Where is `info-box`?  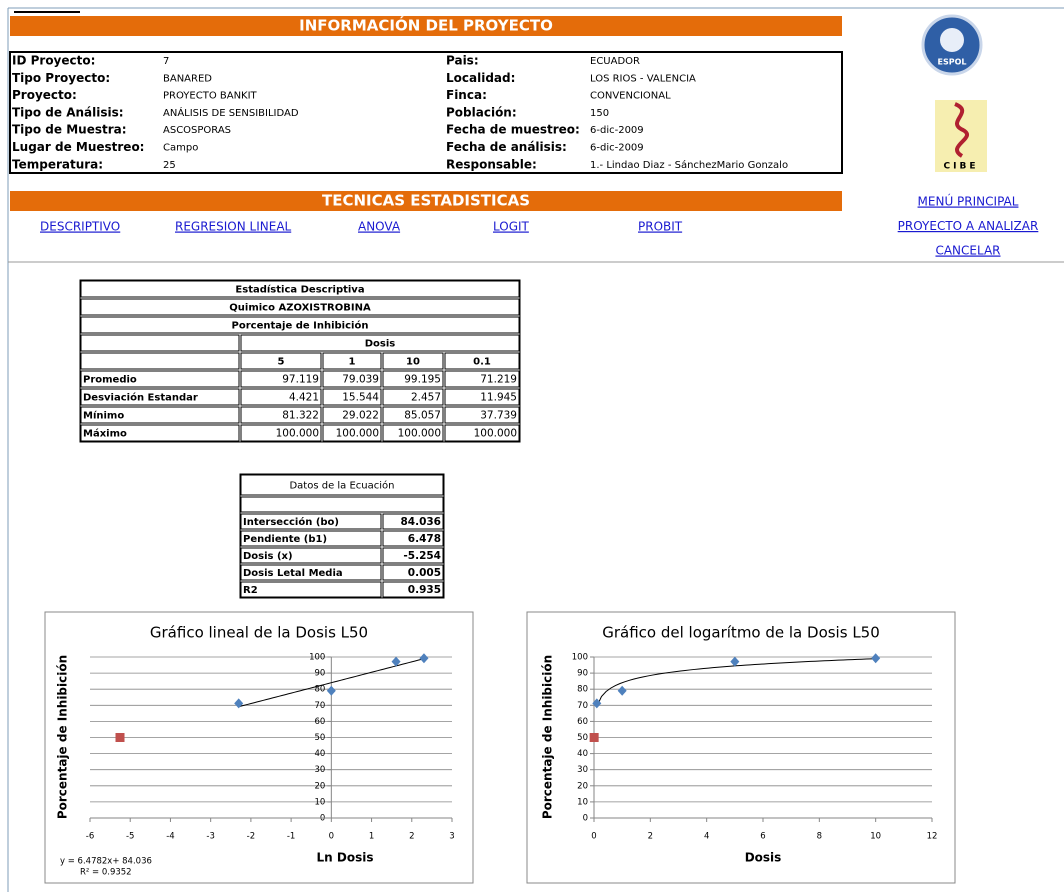 info-box is located at coordinates (426, 112).